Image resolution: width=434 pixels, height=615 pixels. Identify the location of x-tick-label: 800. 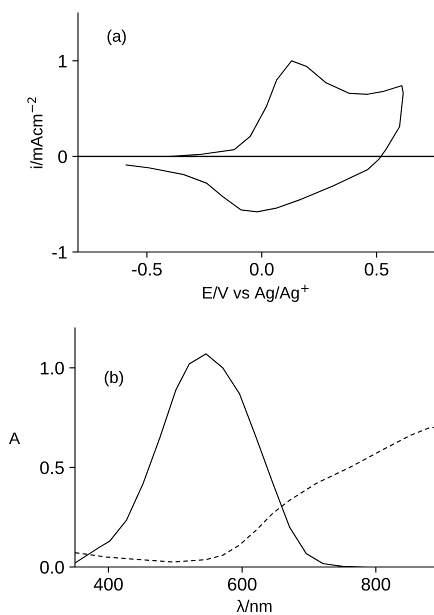
(376, 584).